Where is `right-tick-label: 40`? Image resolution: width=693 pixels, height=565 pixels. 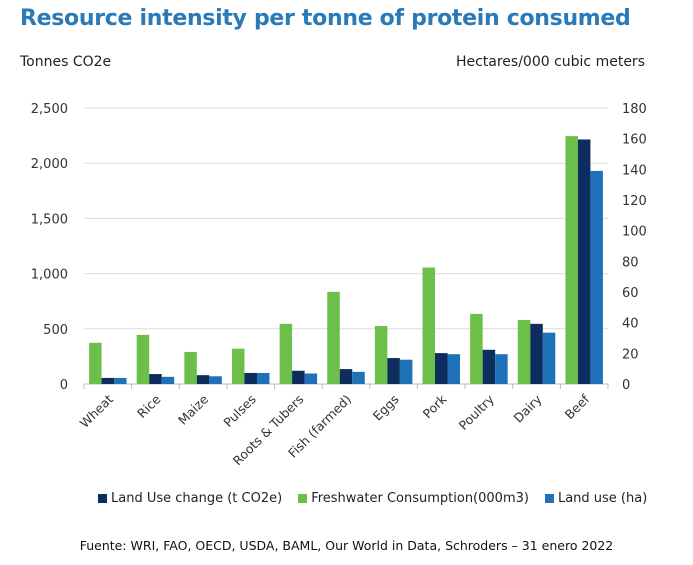 right-tick-label: 40 is located at coordinates (630, 324).